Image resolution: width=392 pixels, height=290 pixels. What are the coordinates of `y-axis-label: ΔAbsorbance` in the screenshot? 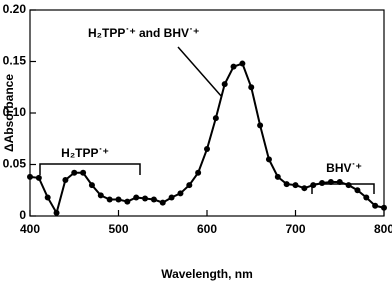 It's located at (9, 113).